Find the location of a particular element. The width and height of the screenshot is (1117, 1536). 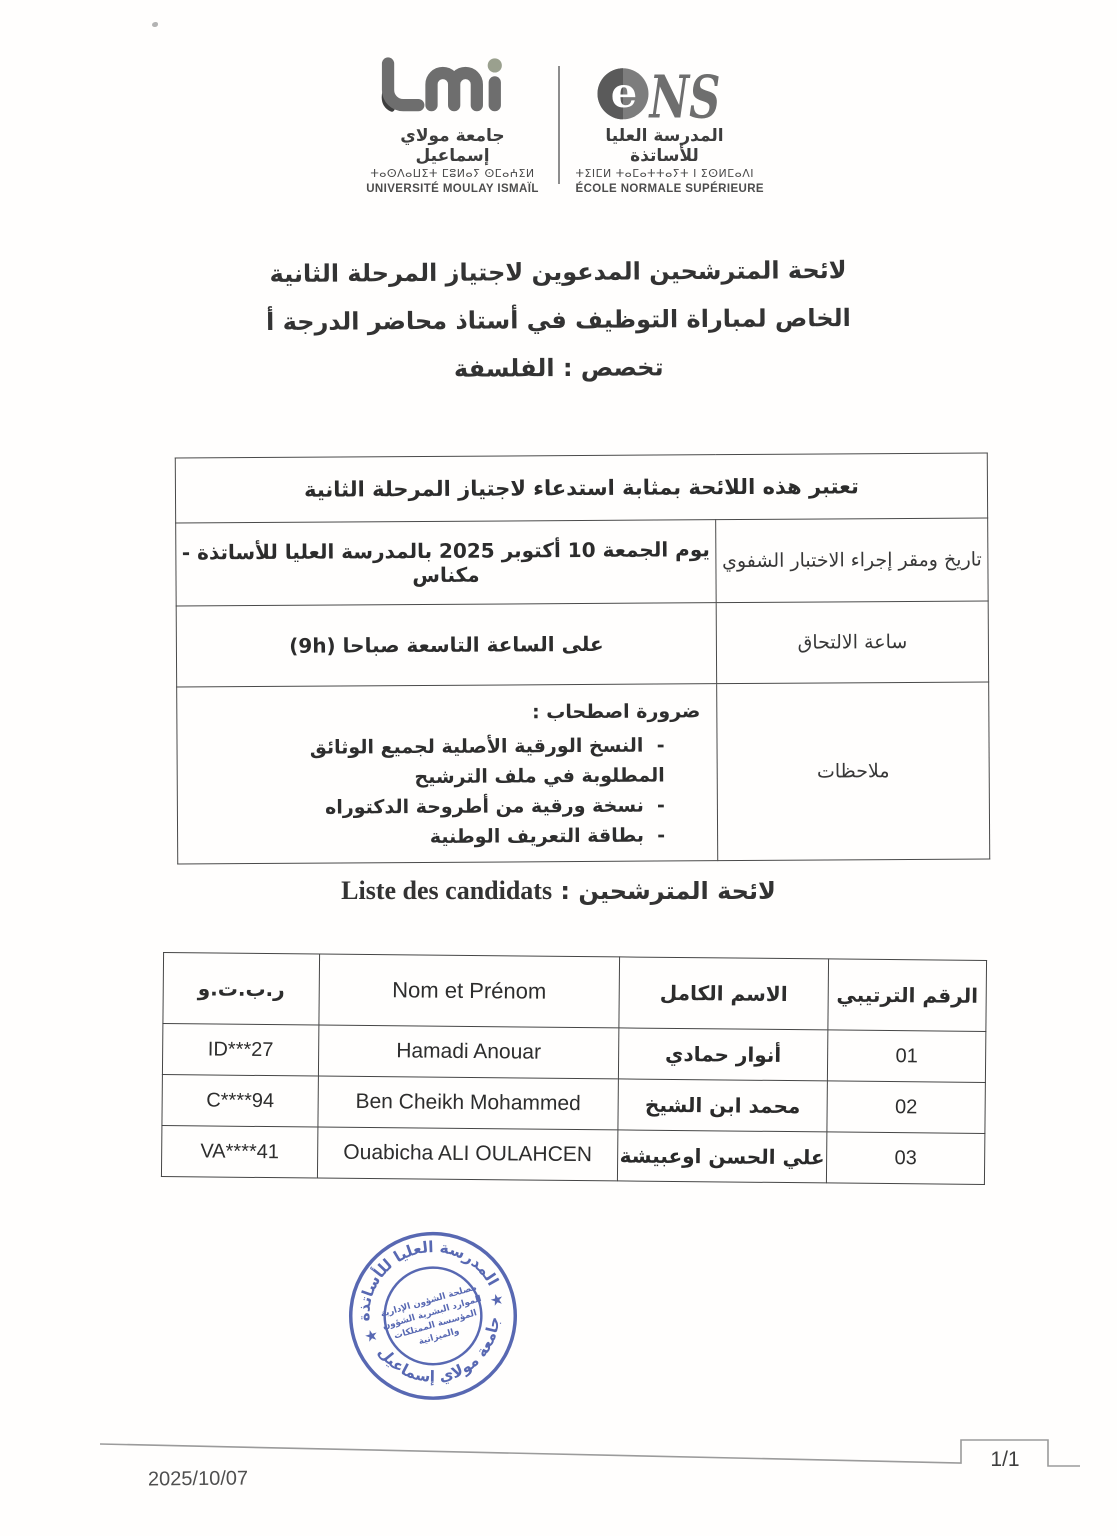

umi-name-french: UNIVERSITÉ MOULAY ISMAÏL is located at coordinates (452, 189).